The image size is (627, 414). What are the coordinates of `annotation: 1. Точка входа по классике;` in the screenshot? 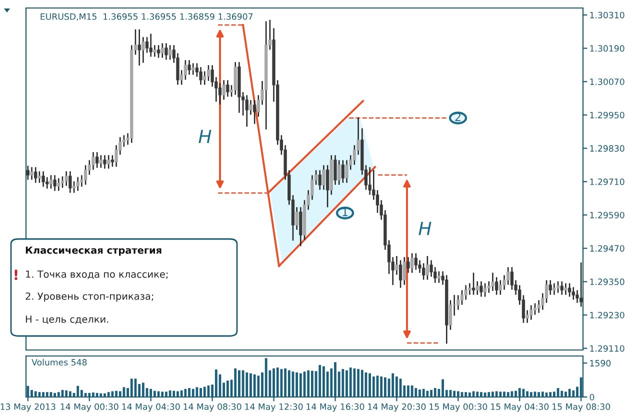 It's located at (97, 275).